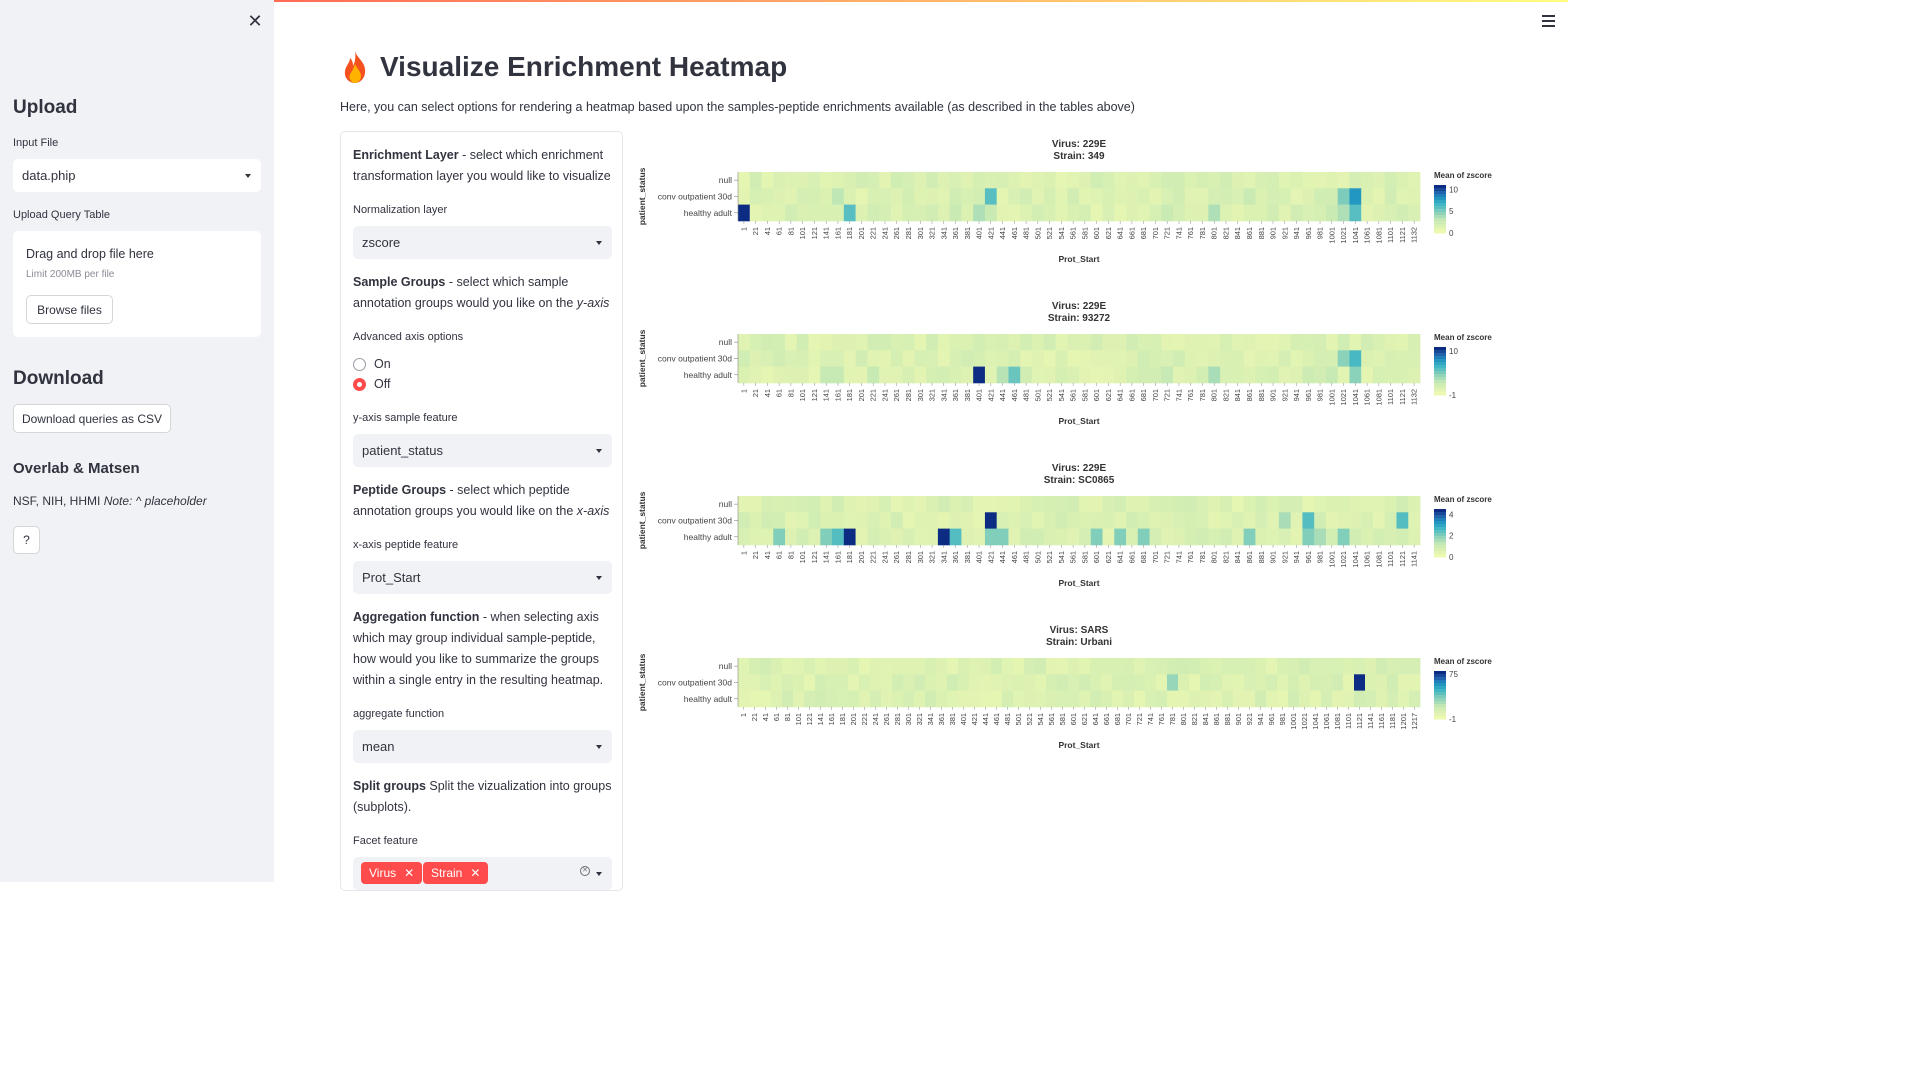  What do you see at coordinates (1120, 557) in the screenshot?
I see `x-tick-label: 641` at bounding box center [1120, 557].